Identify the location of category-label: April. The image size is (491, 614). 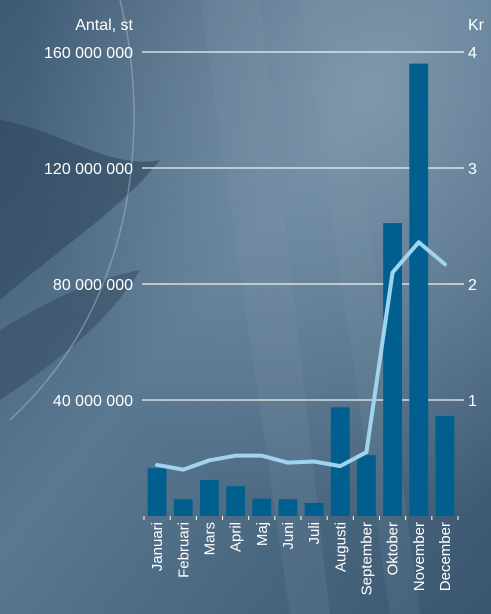
(236, 537).